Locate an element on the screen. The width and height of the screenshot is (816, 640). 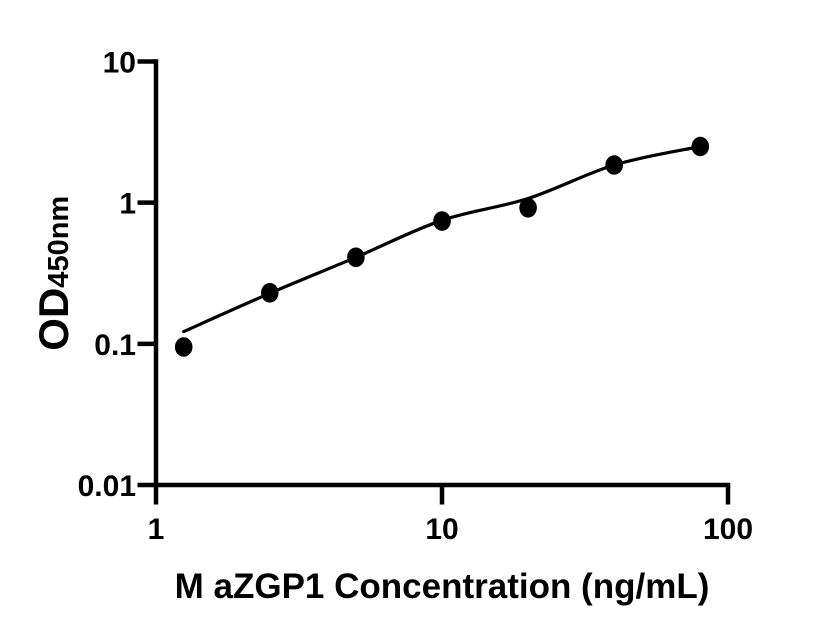
x-axis-ticks: 1 10 100 is located at coordinates (450, 515).